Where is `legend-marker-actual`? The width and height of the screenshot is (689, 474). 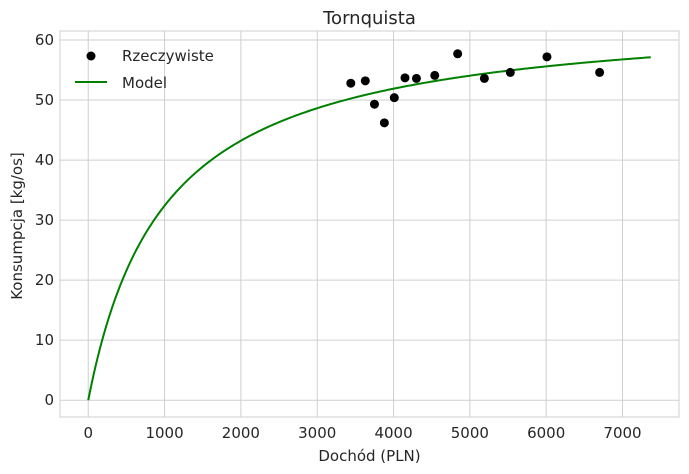
legend-marker-actual is located at coordinates (91, 56).